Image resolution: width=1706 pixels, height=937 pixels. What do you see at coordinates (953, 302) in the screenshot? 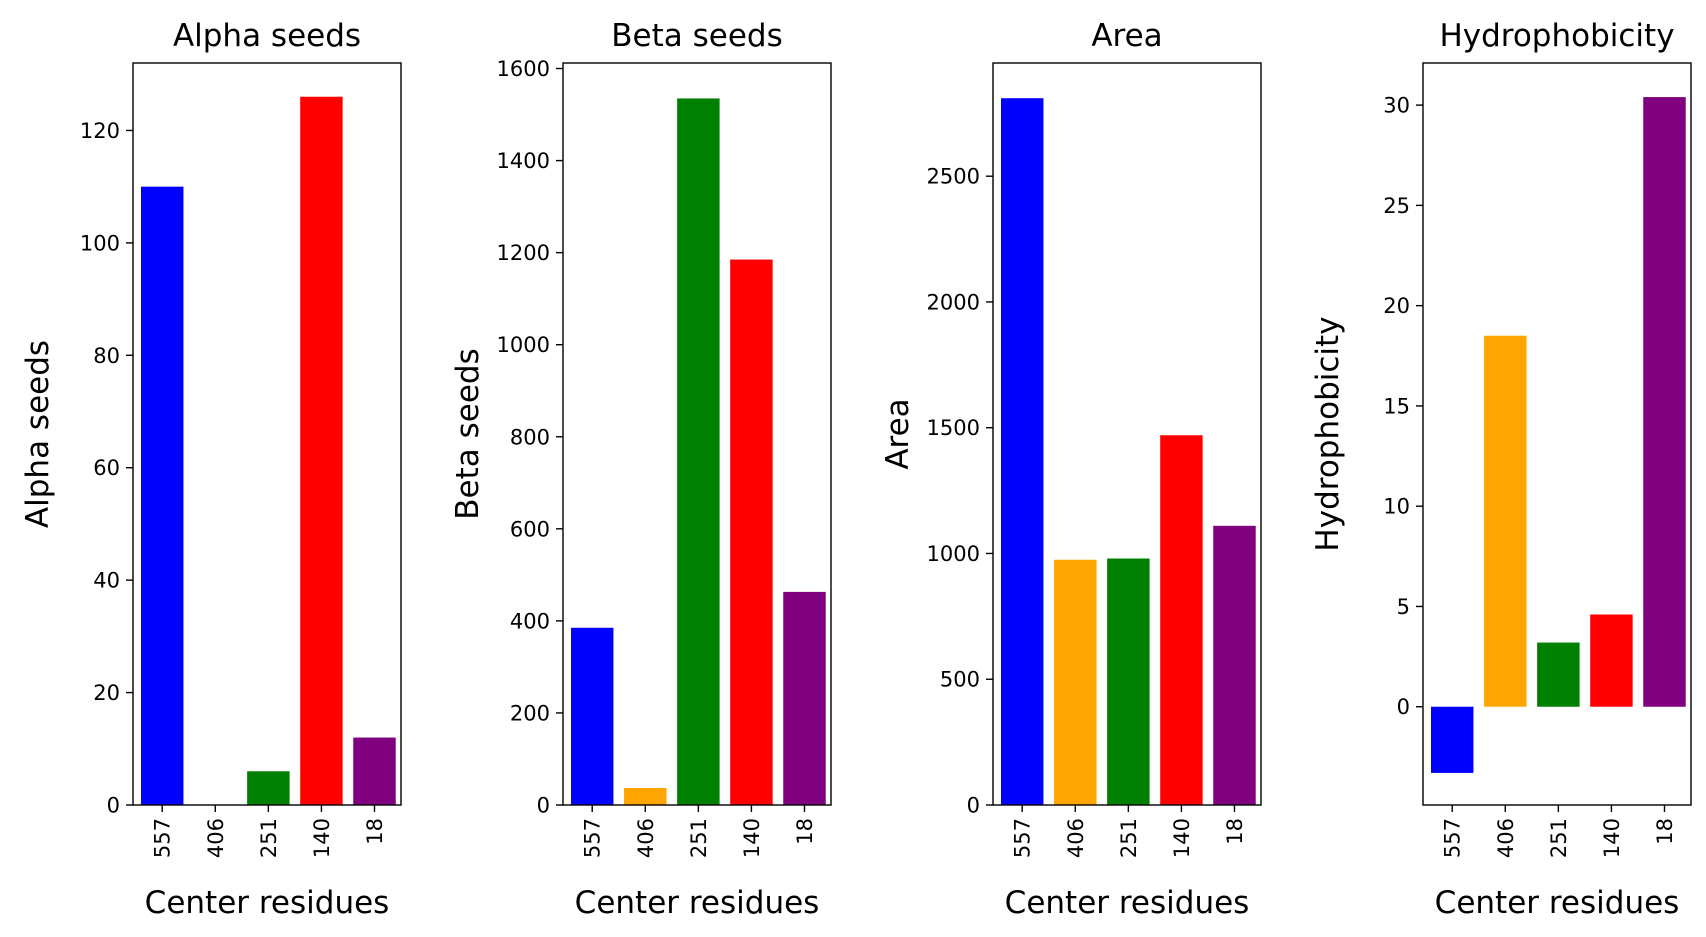
I see `y-tick-label: 2000` at bounding box center [953, 302].